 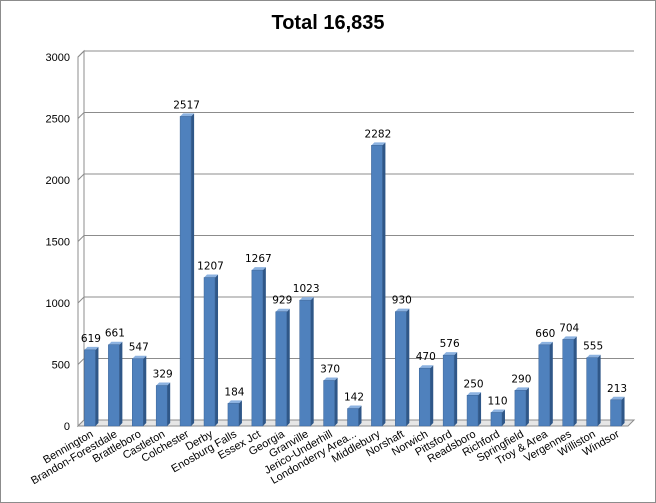 I want to click on data-label: 1207, so click(x=210, y=267).